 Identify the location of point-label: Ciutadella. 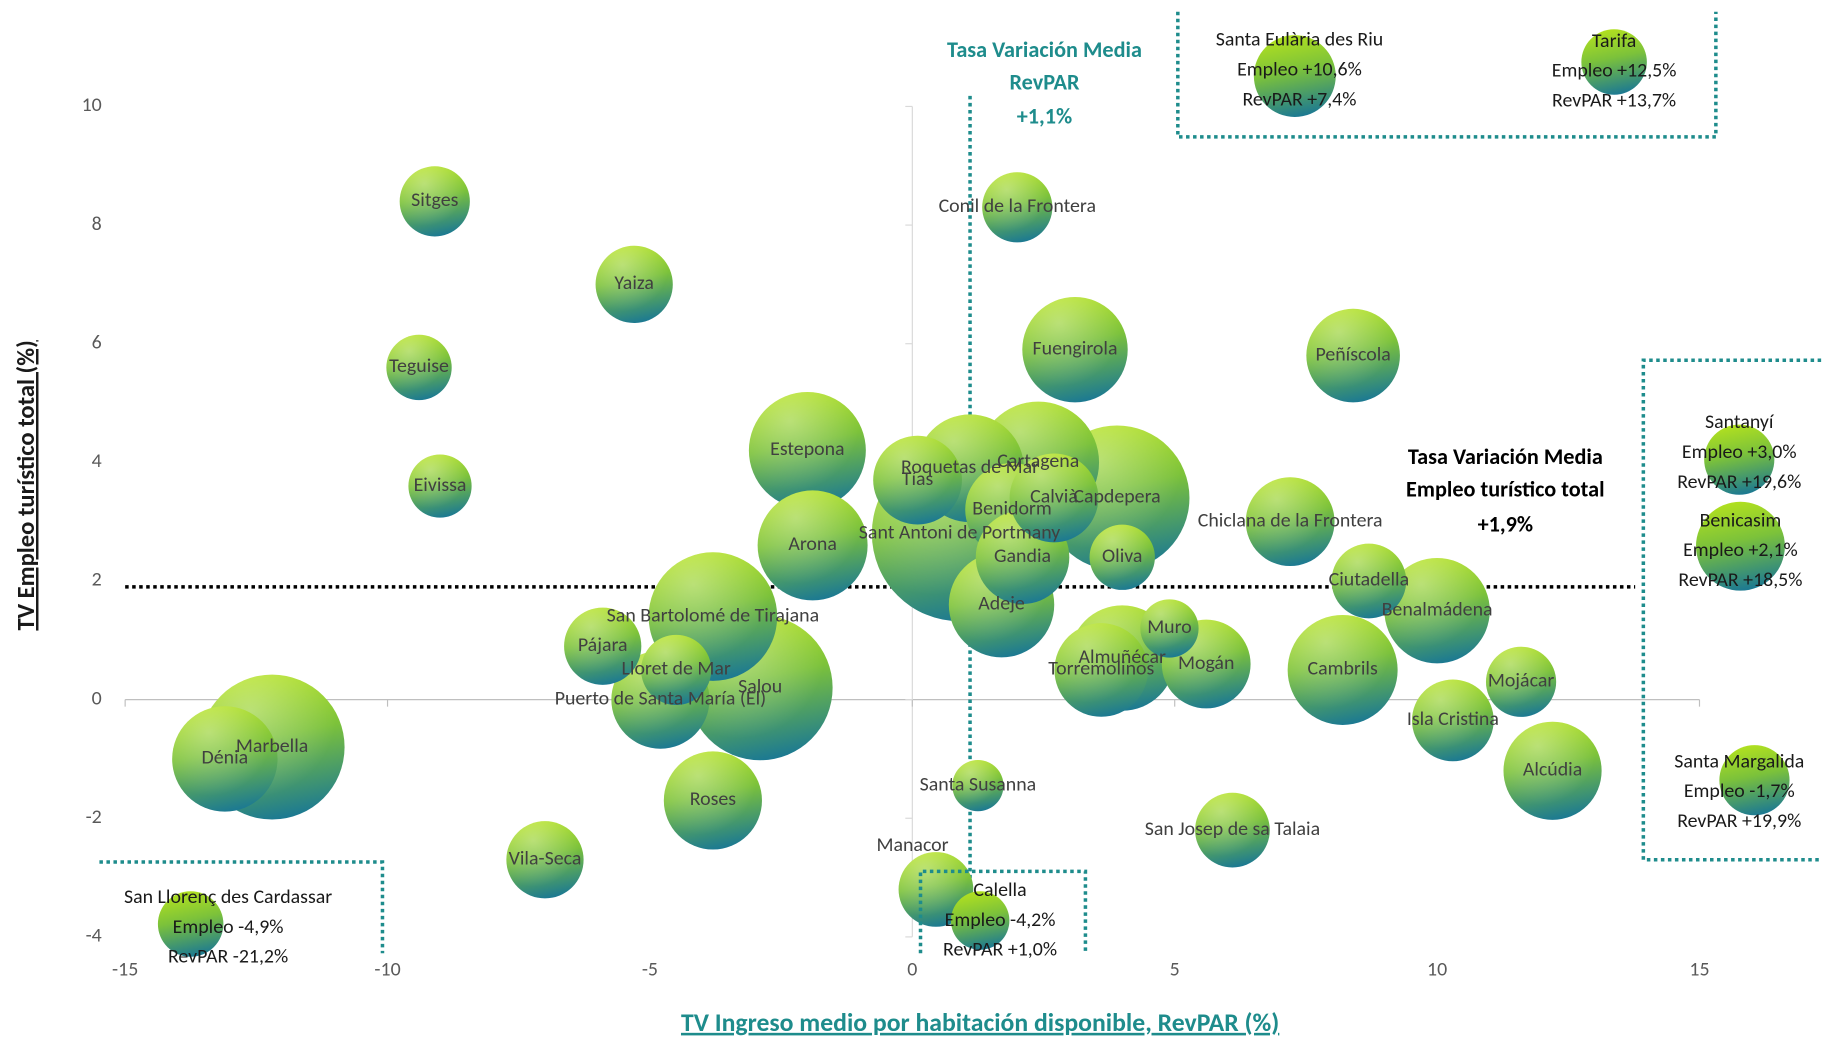
(1369, 580).